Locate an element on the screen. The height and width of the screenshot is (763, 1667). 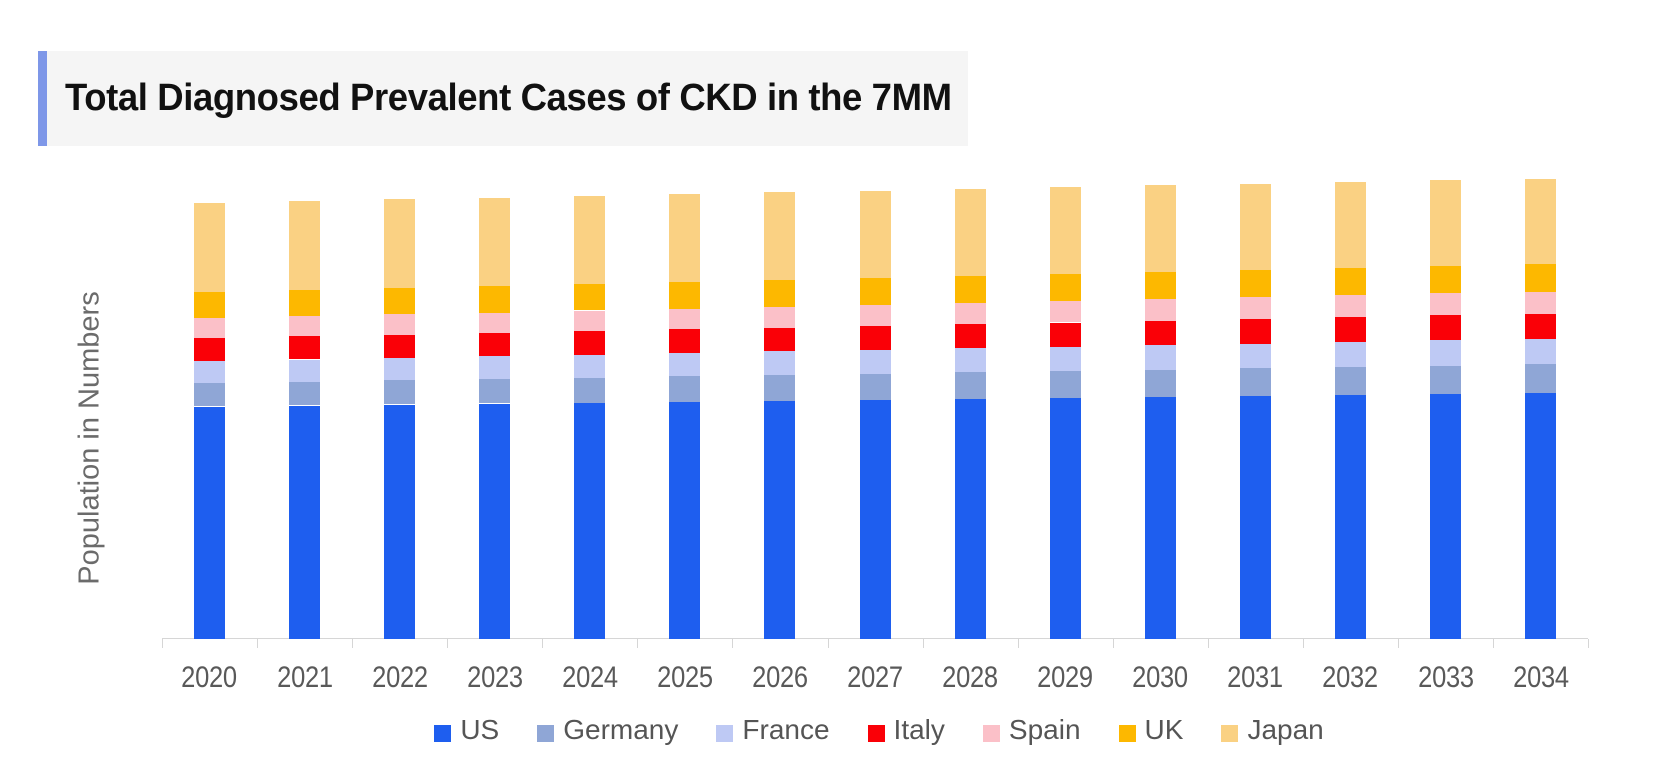
bar-segment-italy-2024 is located at coordinates (590, 343).